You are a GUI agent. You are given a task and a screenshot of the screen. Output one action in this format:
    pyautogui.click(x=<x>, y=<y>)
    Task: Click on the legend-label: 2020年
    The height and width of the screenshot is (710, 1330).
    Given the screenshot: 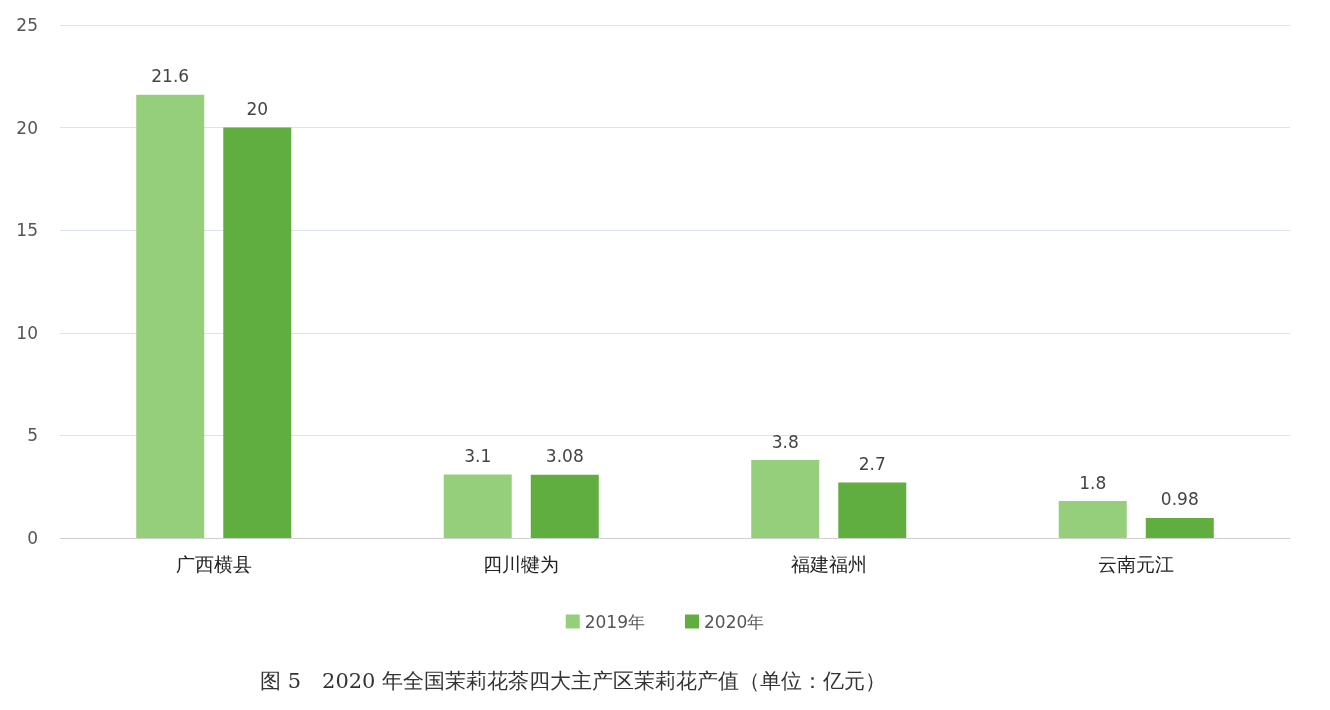 What is the action you would take?
    pyautogui.click(x=734, y=621)
    